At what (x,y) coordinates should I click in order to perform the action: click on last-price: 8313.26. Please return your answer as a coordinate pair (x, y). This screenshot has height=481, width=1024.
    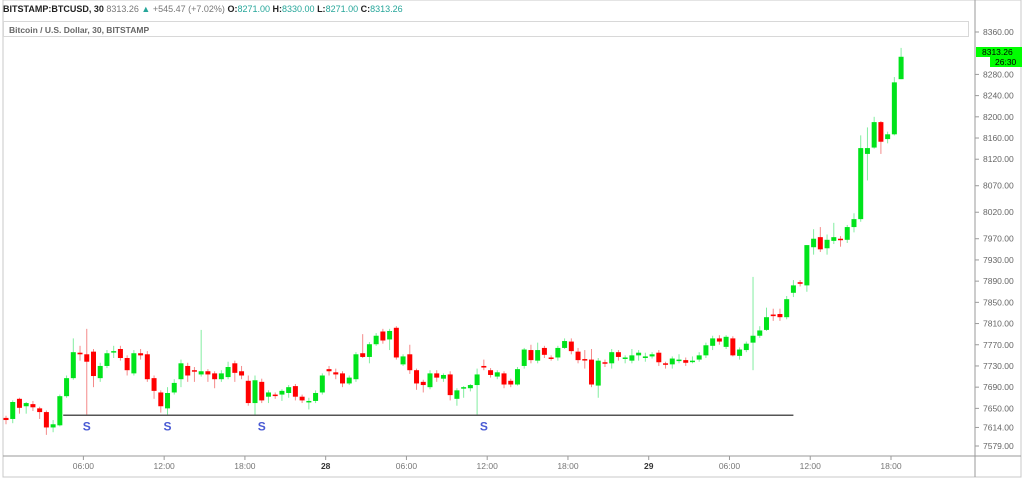
    Looking at the image, I should click on (122, 9).